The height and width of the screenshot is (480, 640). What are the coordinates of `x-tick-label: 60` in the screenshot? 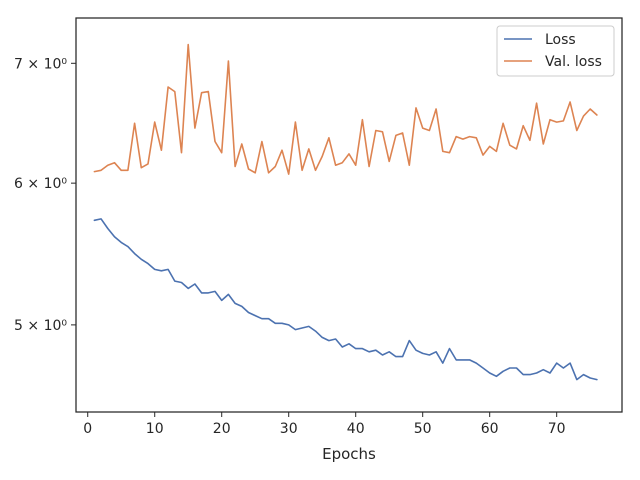 It's located at (490, 429).